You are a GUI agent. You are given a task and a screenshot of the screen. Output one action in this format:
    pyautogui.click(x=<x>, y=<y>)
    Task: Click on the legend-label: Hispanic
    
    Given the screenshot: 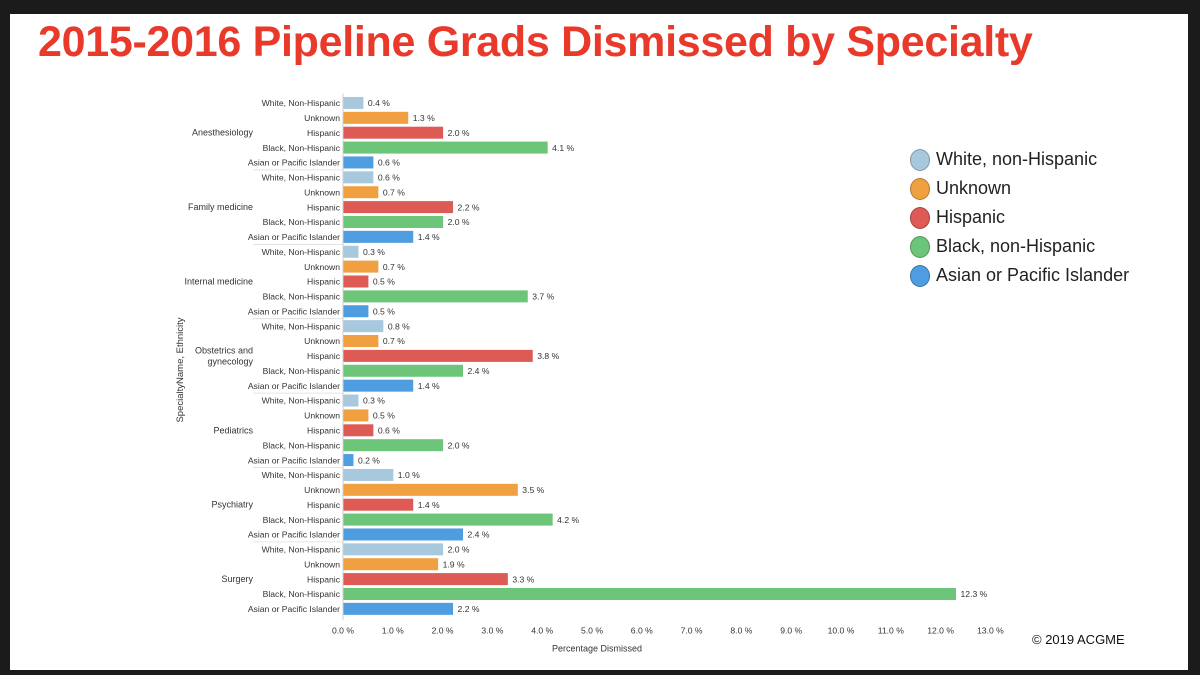 What is the action you would take?
    pyautogui.click(x=971, y=217)
    